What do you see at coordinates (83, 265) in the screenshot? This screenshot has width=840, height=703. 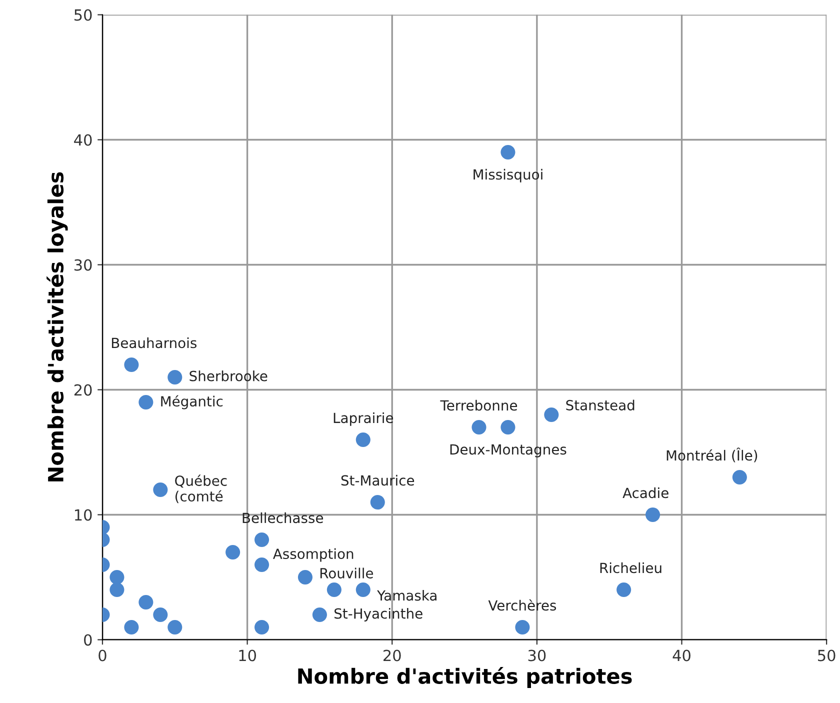 I see `y-tick-label: 30` at bounding box center [83, 265].